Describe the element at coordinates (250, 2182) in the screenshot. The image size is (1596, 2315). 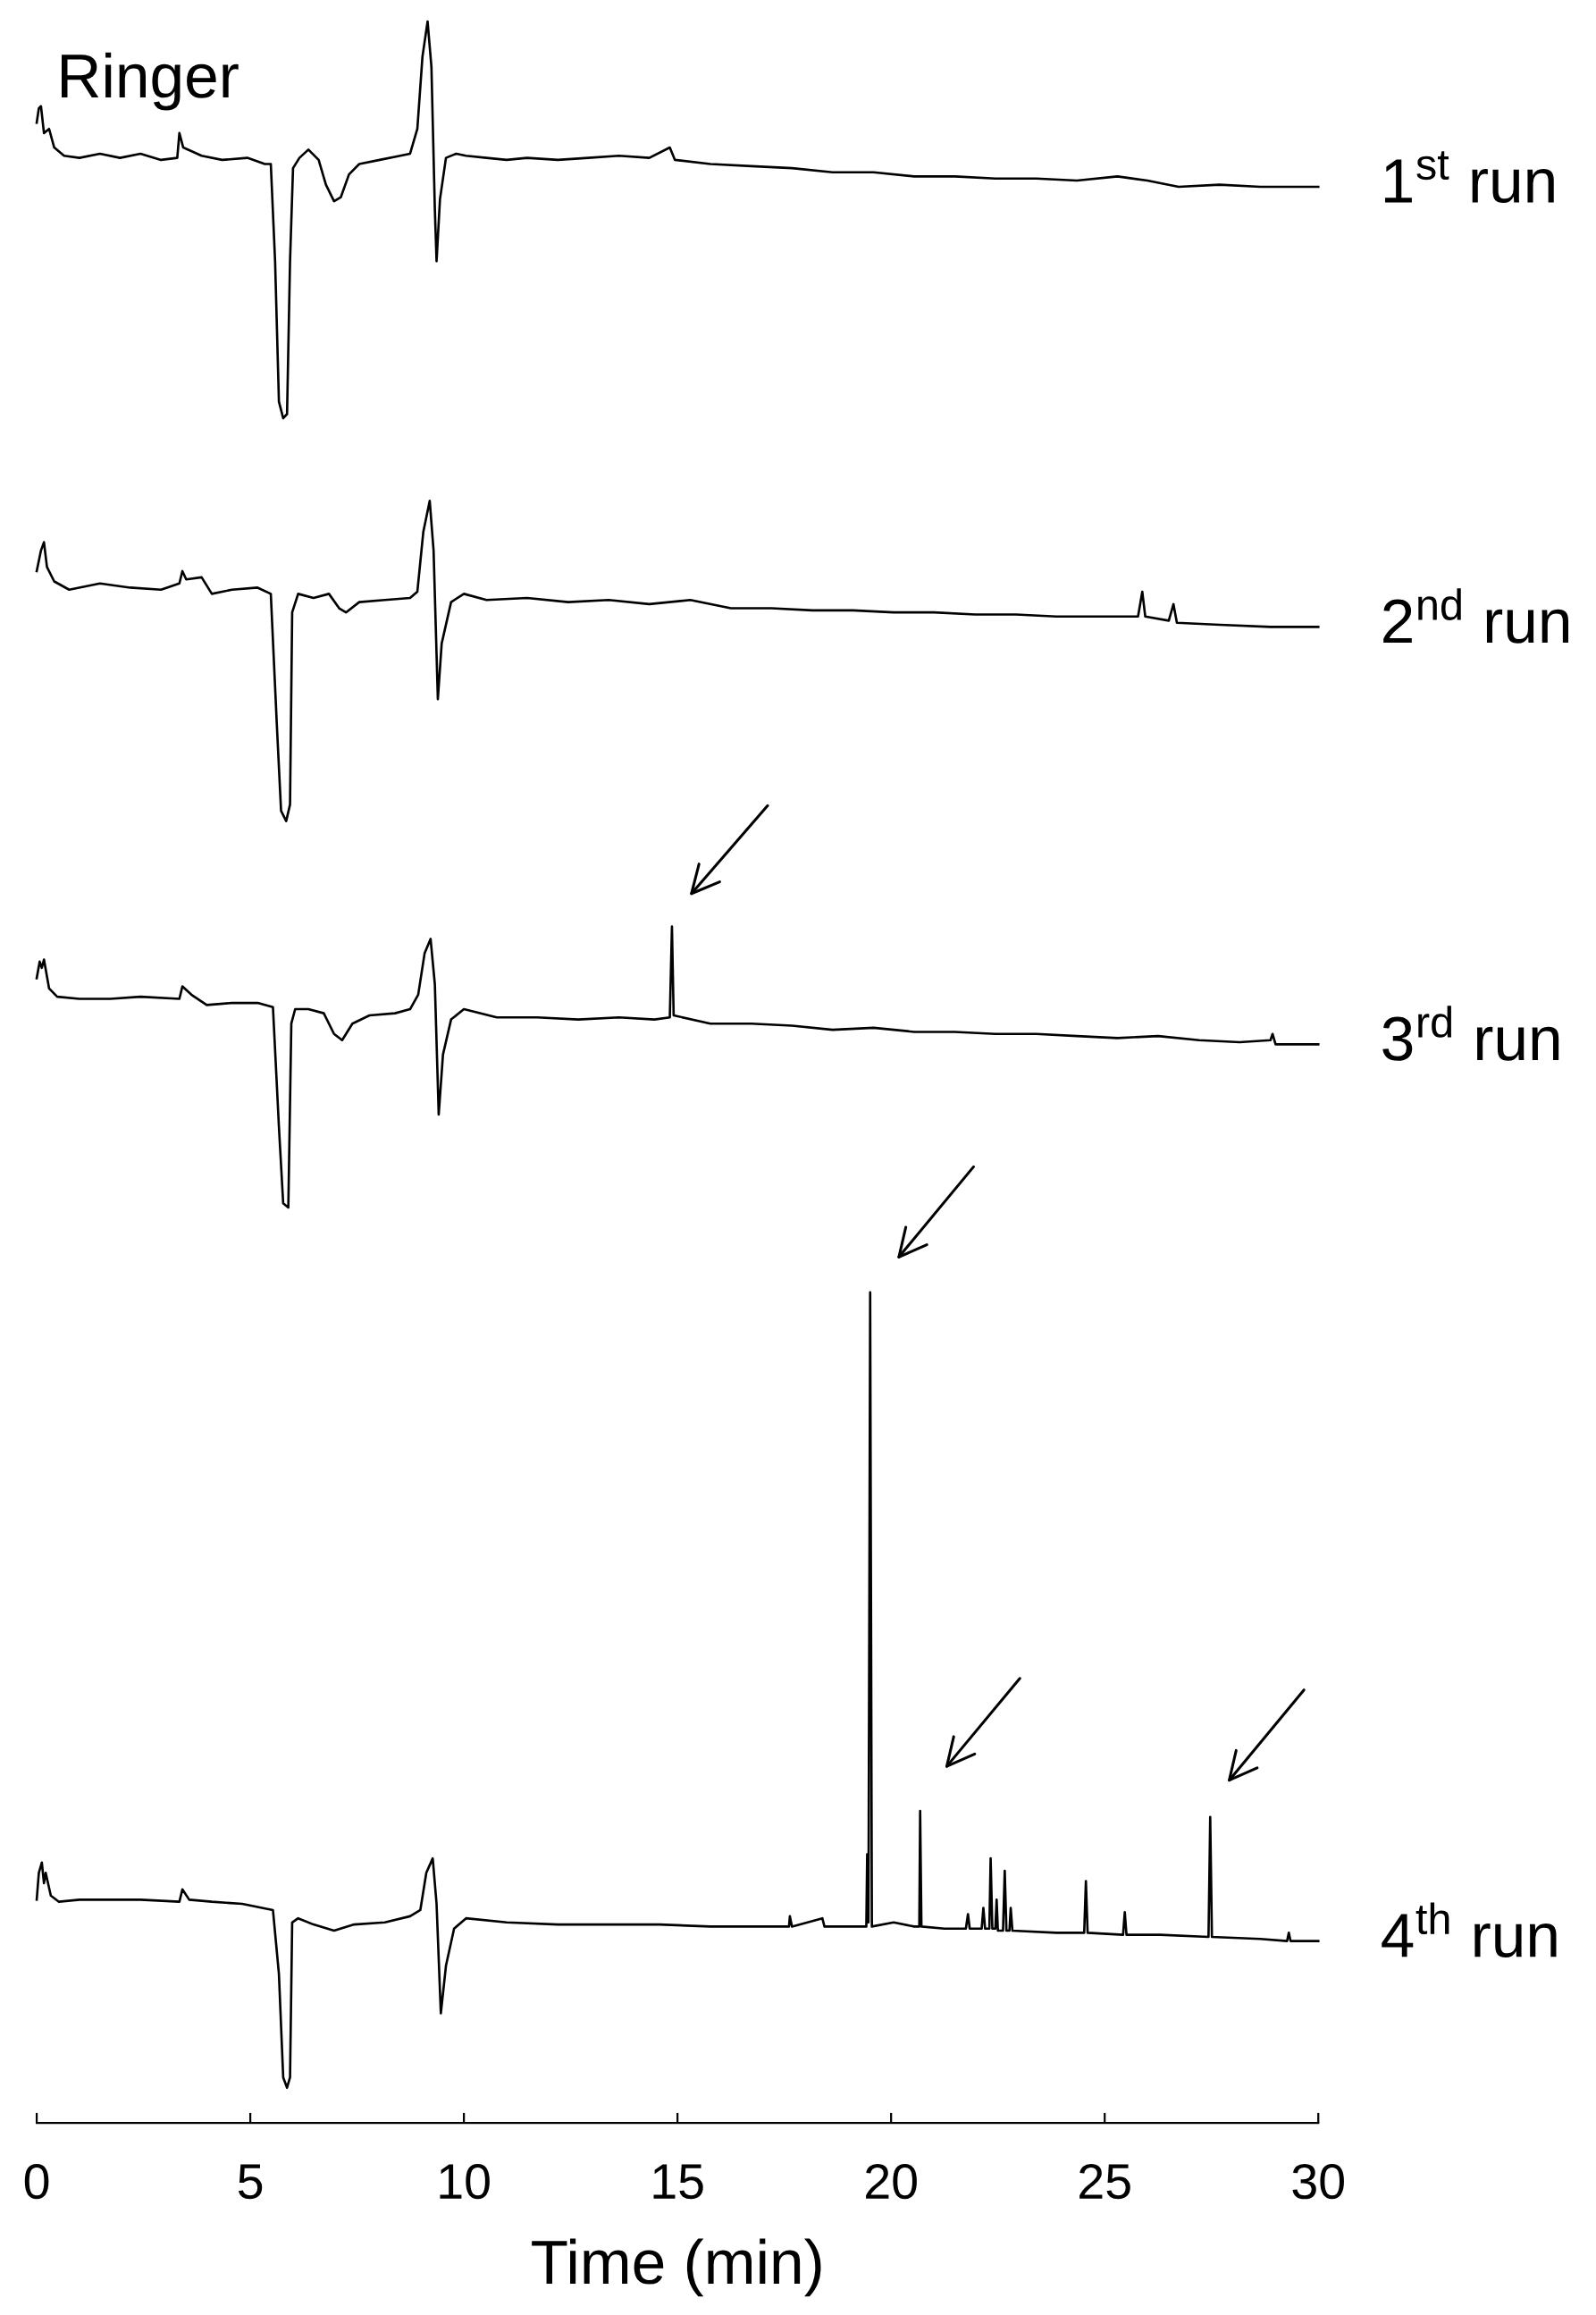
I see `x-tick-label: 5` at that location.